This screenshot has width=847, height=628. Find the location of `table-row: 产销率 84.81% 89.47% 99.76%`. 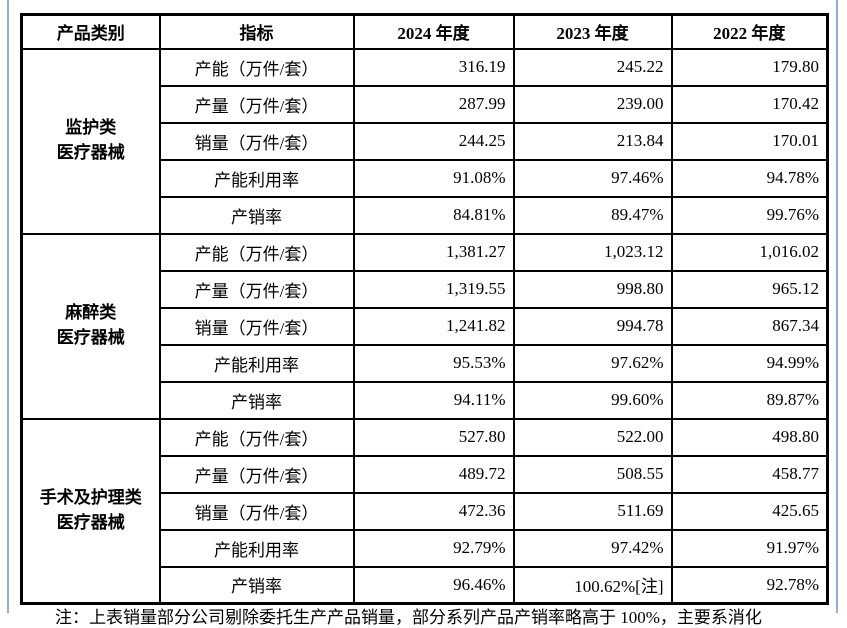

table-row: 产销率 84.81% 89.47% 99.76% is located at coordinates (425, 215).